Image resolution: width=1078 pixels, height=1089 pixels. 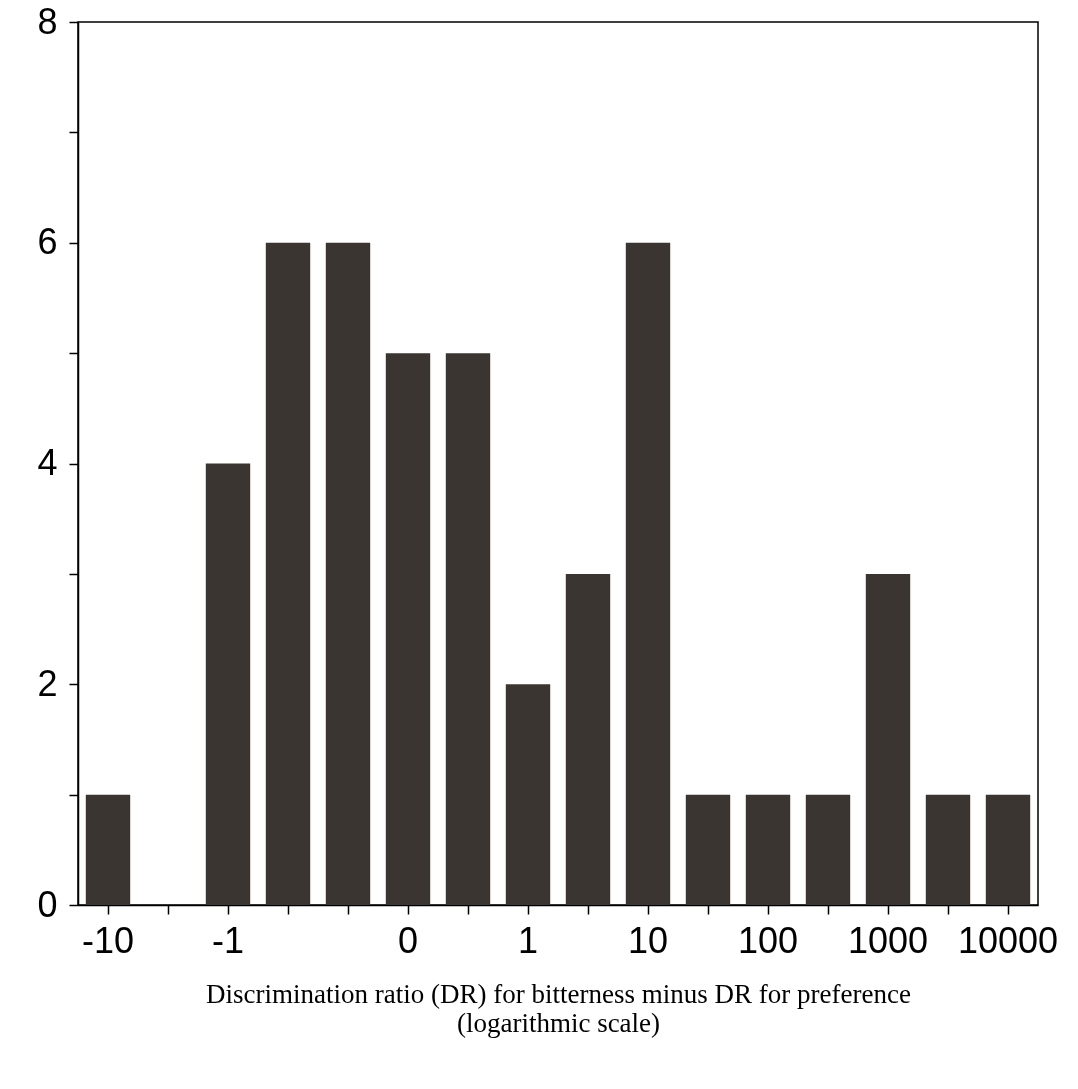 I want to click on x-tick-label: 10, so click(x=648, y=940).